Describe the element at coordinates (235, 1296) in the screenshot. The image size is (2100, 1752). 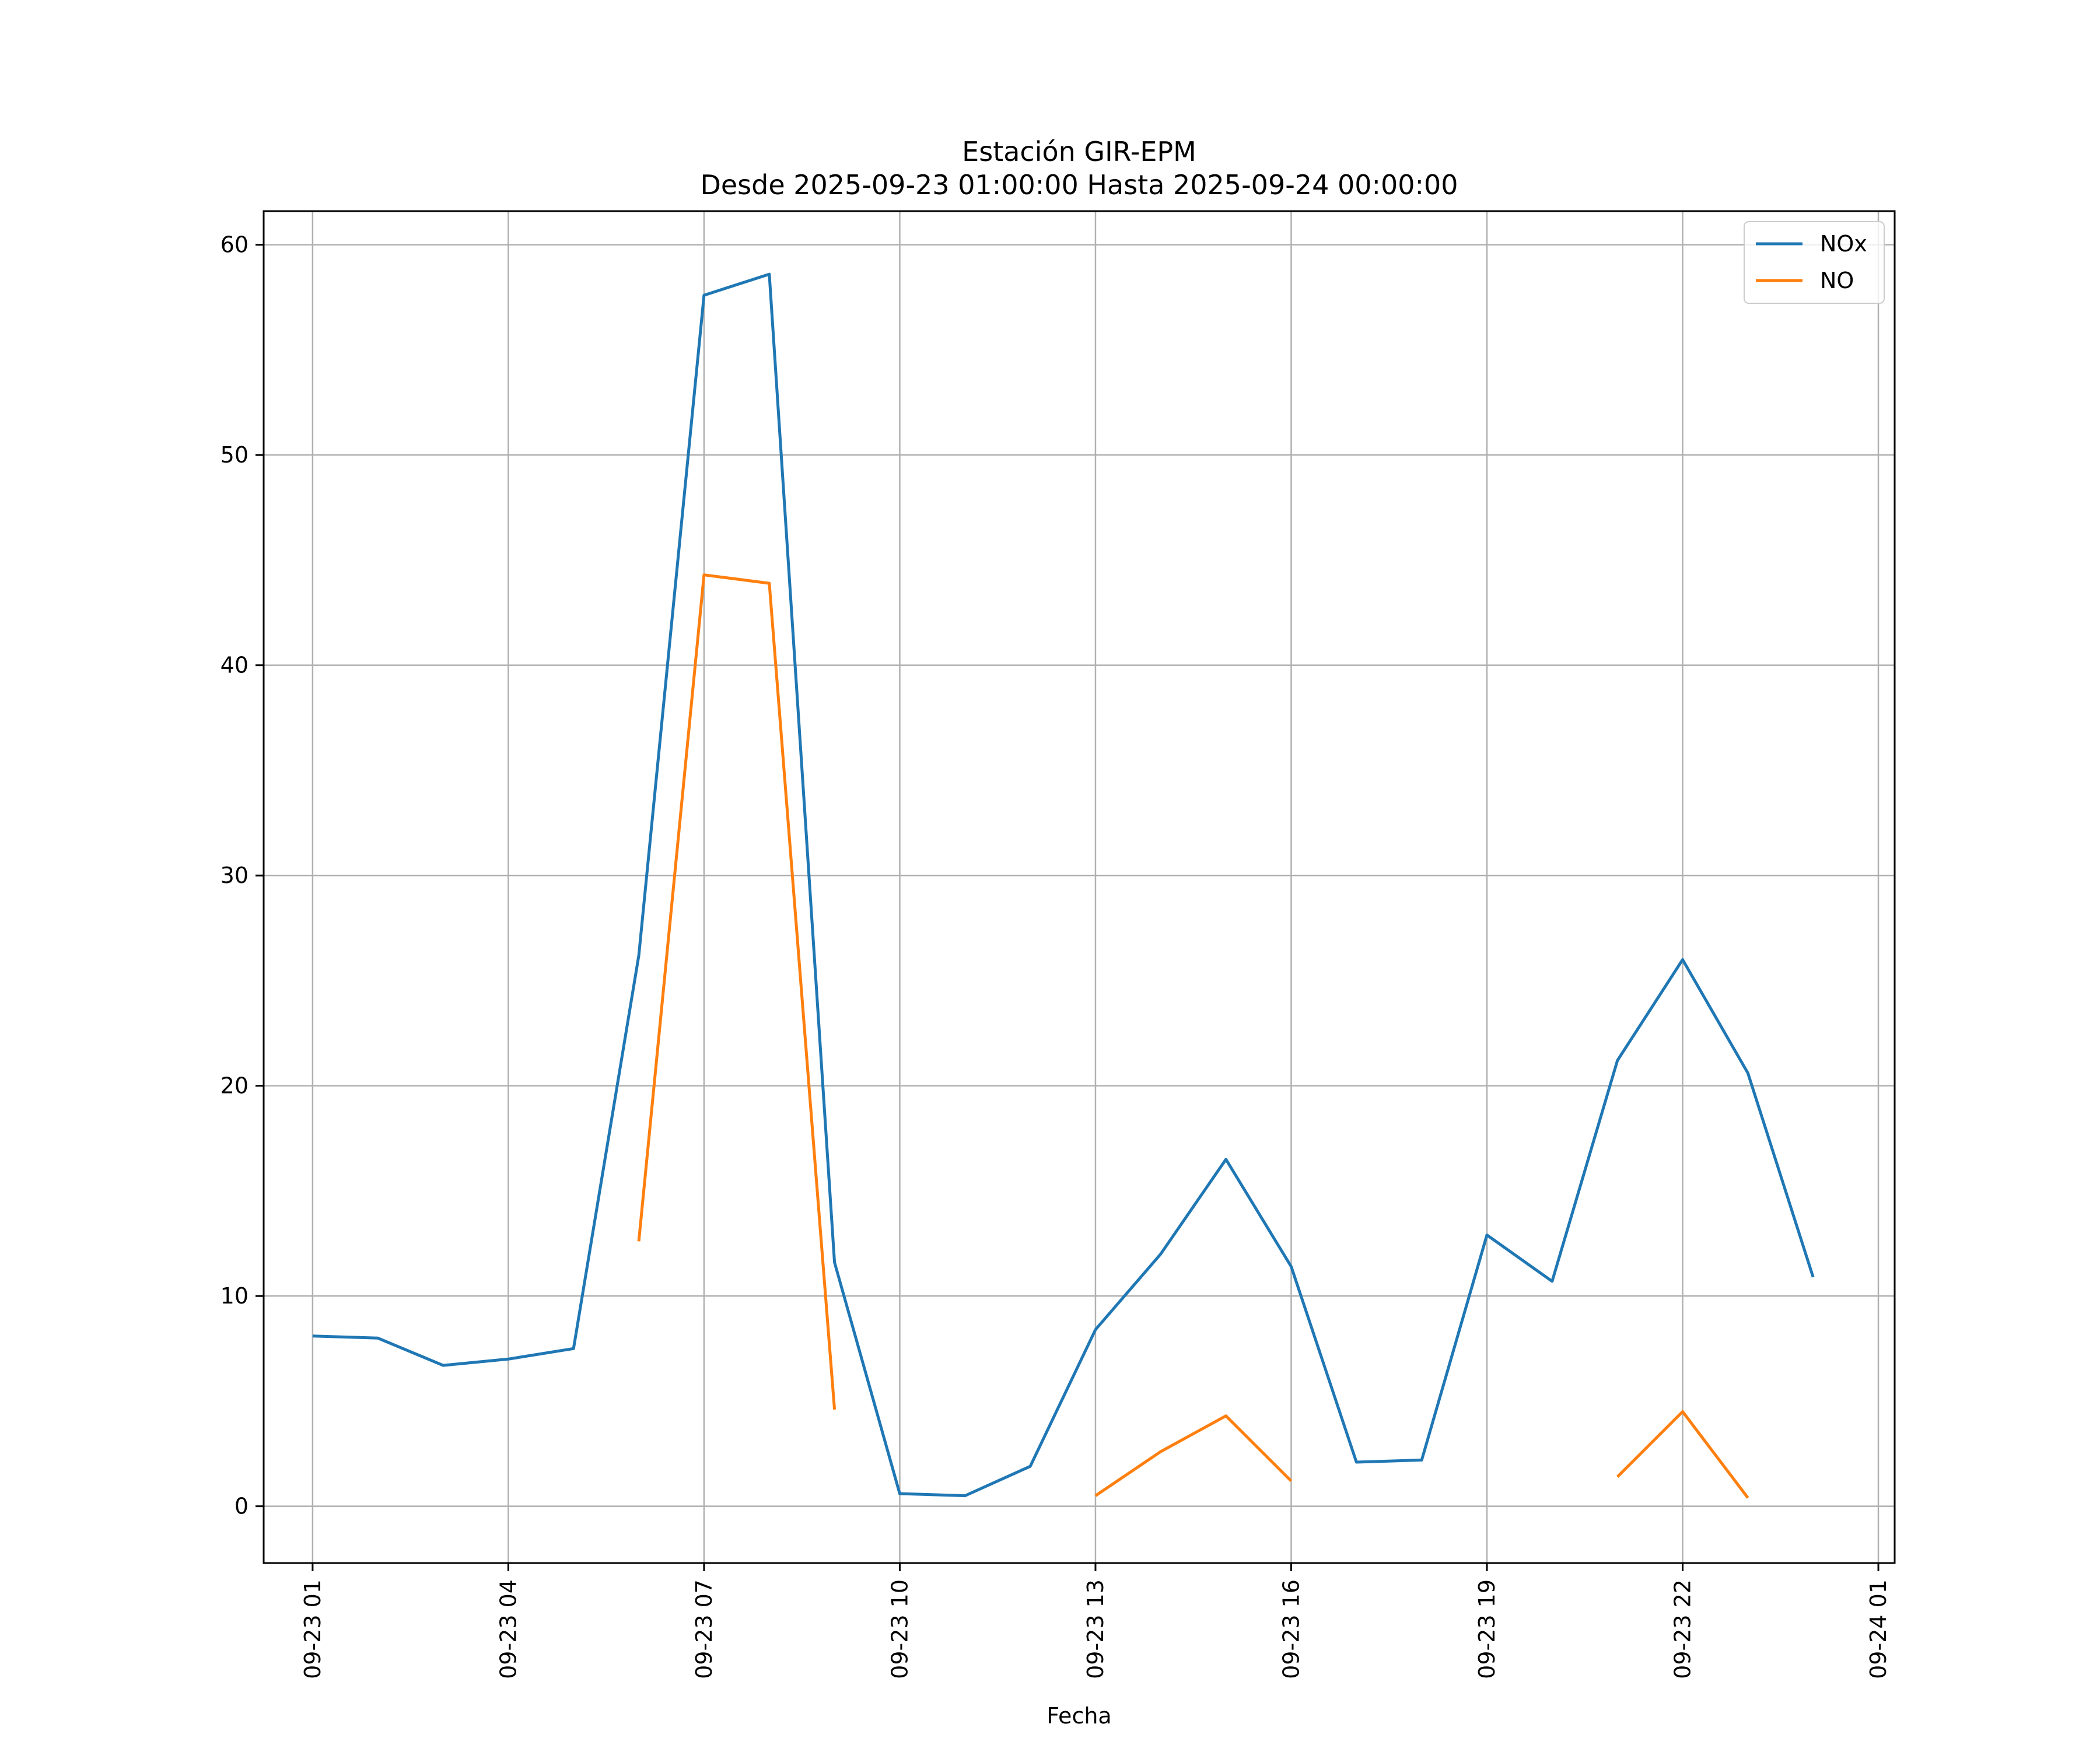
I see `y-tick-label: 10` at that location.